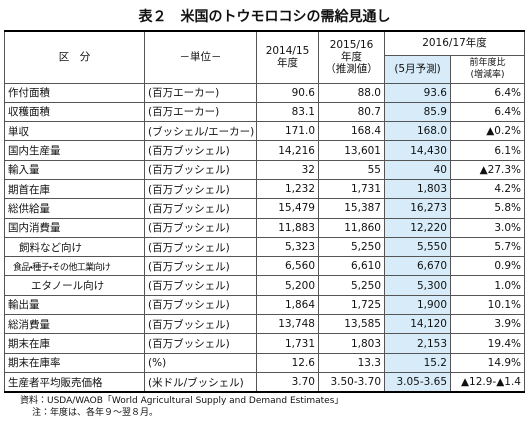  What do you see at coordinates (287, 285) in the screenshot?
I see `value-cell: 5,200` at bounding box center [287, 285].